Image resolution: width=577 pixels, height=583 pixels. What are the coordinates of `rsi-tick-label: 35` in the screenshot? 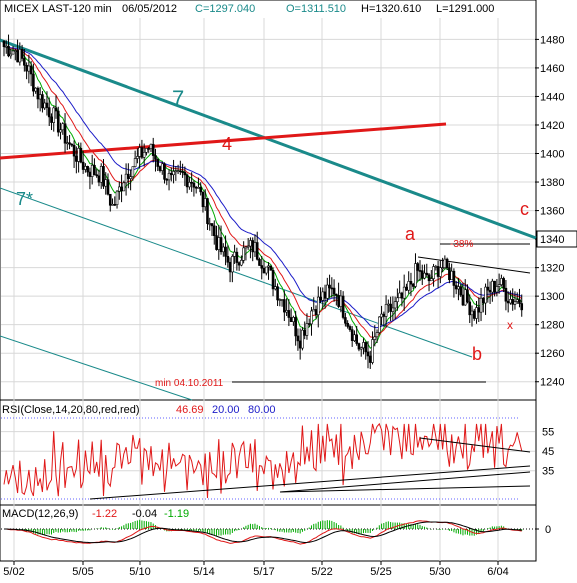 It's located at (548, 472).